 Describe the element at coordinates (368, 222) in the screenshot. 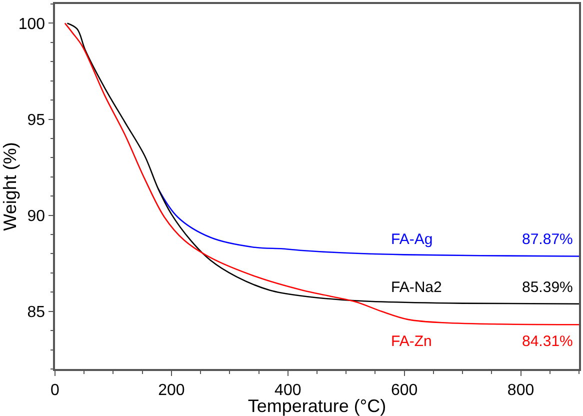

I see `line-series` at that location.